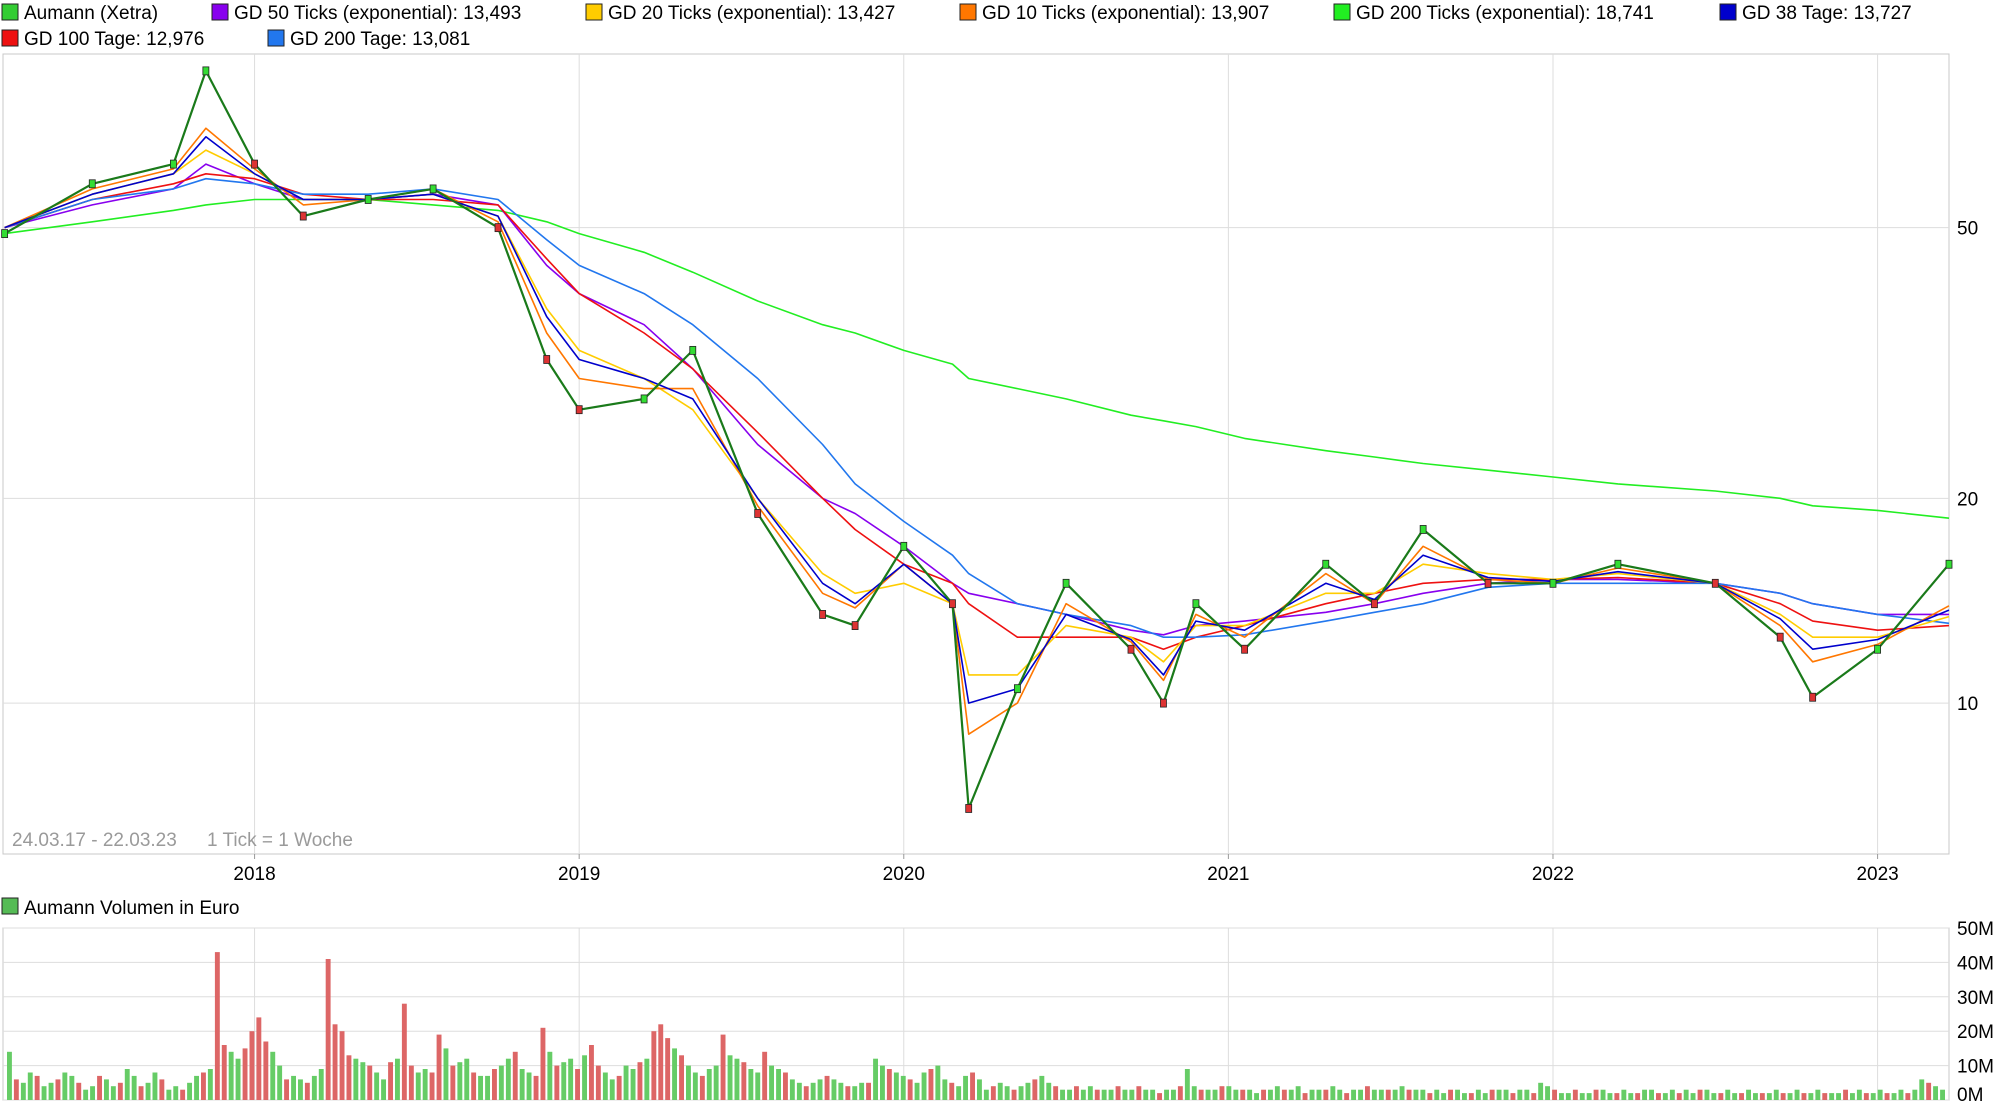  What do you see at coordinates (1975, 963) in the screenshot?
I see `volume-y-tick-label: 40M` at bounding box center [1975, 963].